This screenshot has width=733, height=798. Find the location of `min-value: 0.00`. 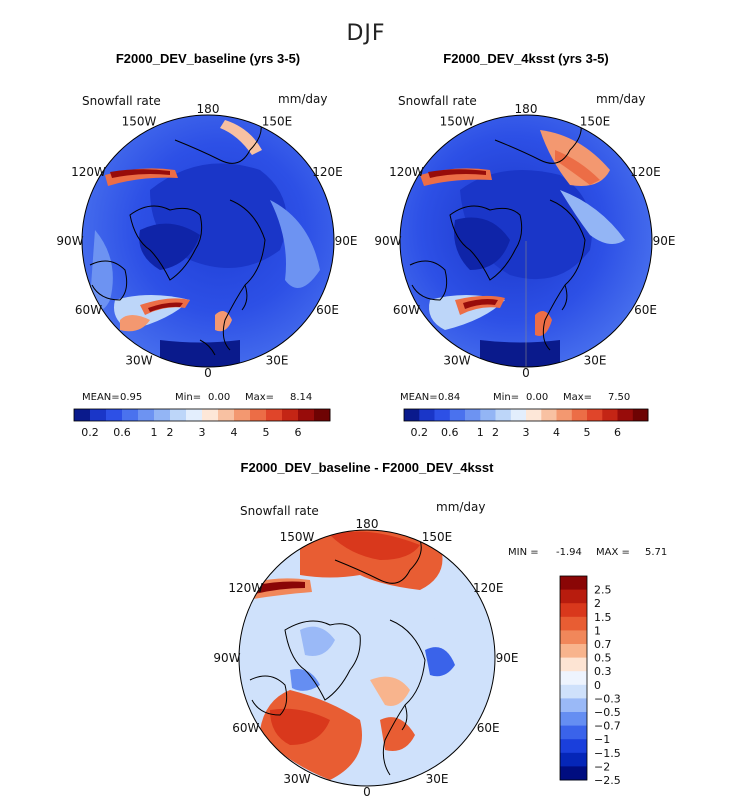

min-value: 0.00 is located at coordinates (537, 397).